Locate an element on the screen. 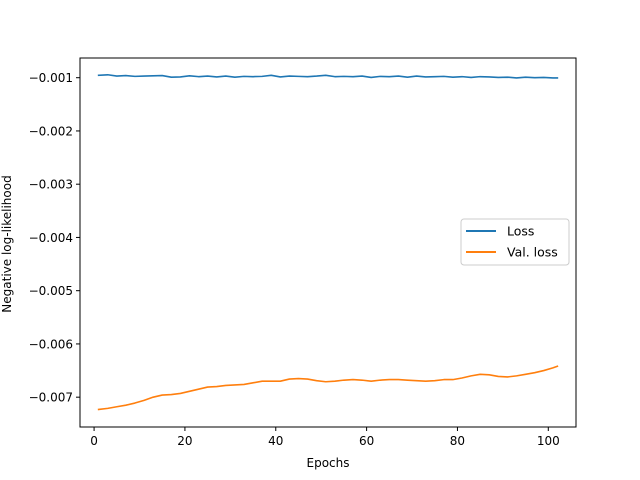 The height and width of the screenshot is (480, 640). y-tick-label: −0.003 is located at coordinates (51, 185).